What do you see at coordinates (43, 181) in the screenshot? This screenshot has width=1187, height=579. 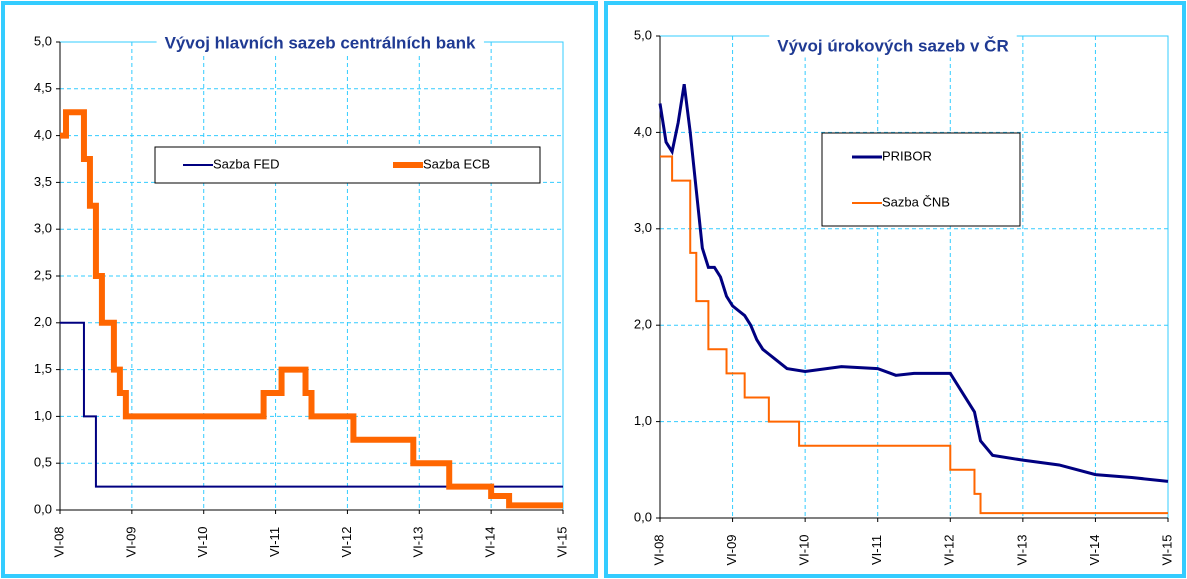 I see `y-tick-label: 3,5` at bounding box center [43, 181].